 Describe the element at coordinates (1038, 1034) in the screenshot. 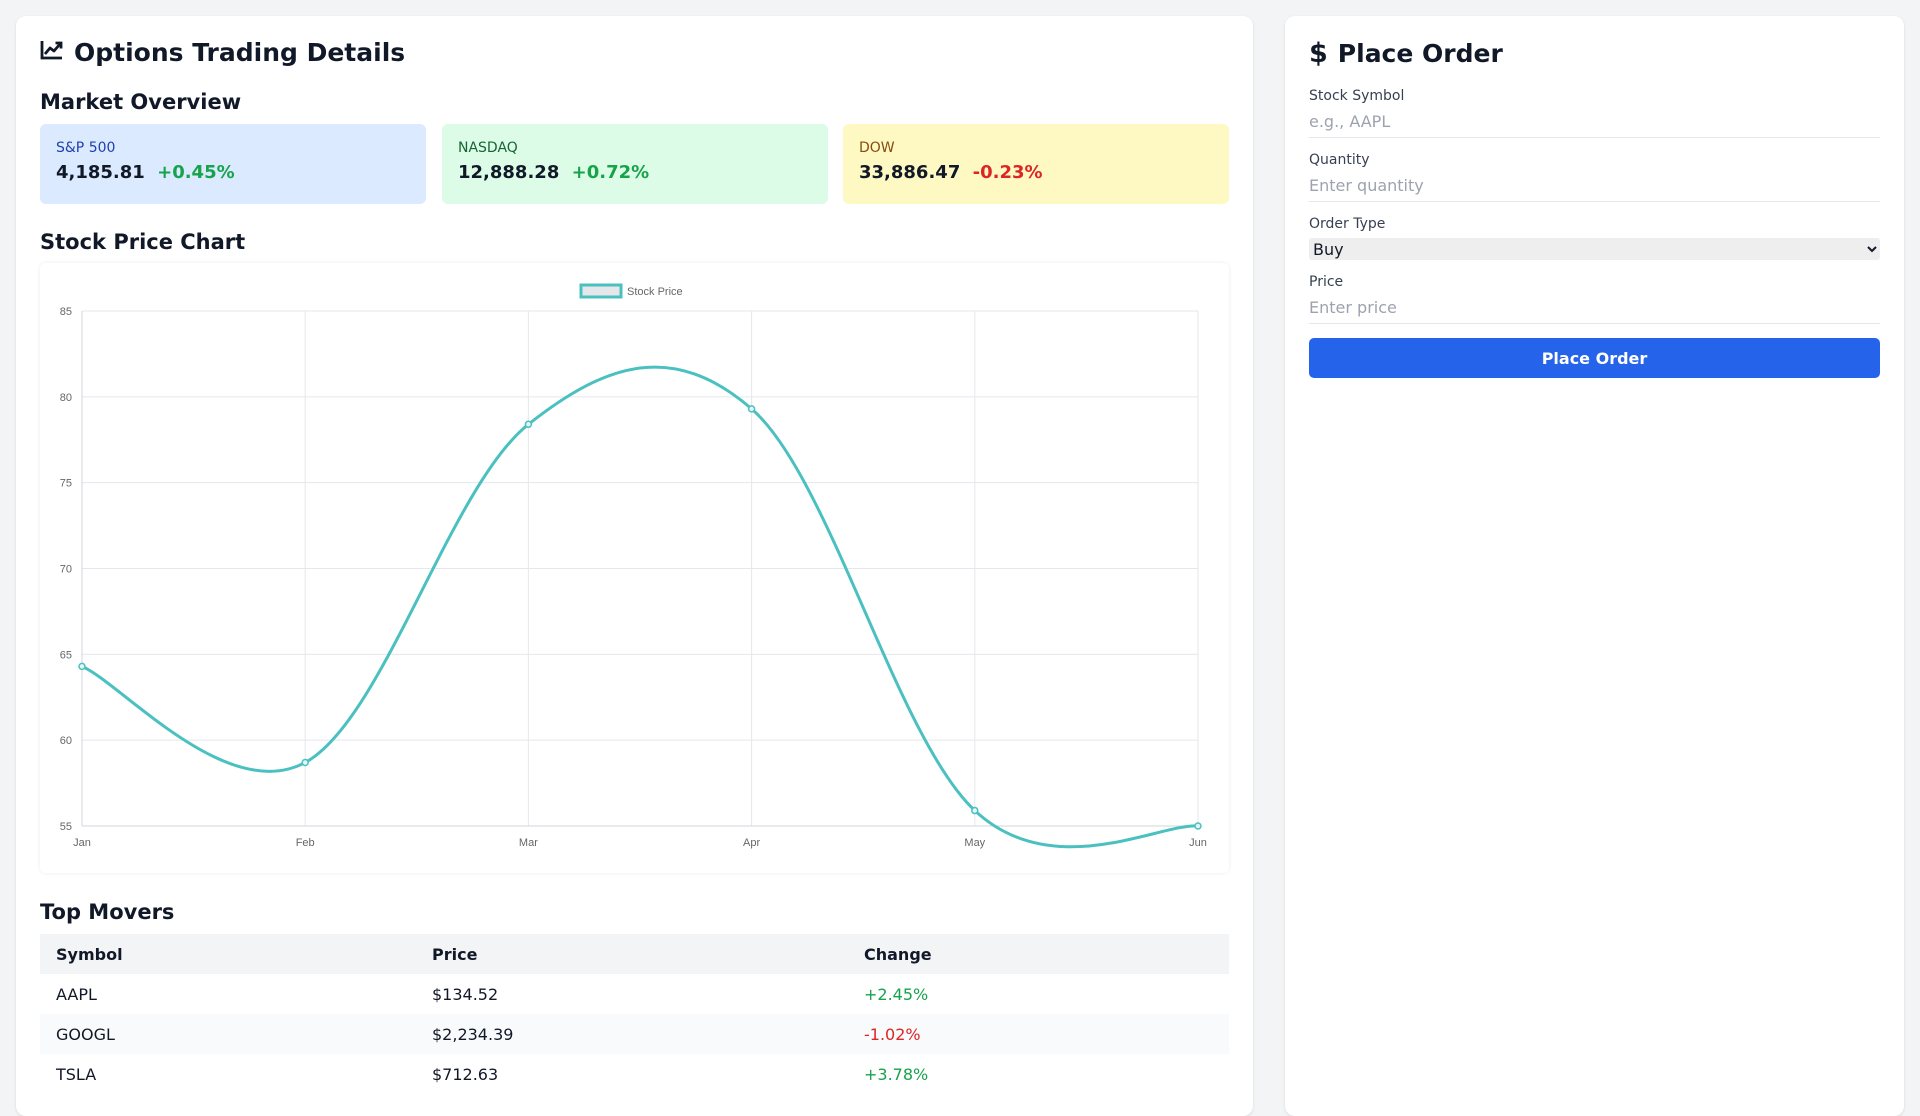

I see `change-cell: -1.02%` at that location.